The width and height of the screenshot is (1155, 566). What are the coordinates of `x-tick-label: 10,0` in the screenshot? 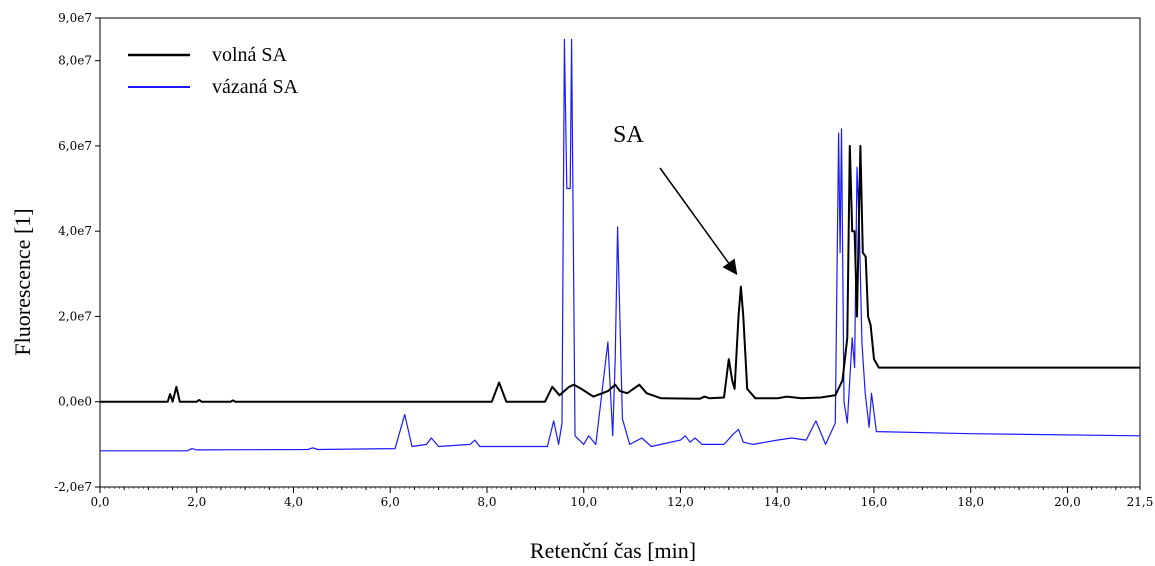 It's located at (583, 502).